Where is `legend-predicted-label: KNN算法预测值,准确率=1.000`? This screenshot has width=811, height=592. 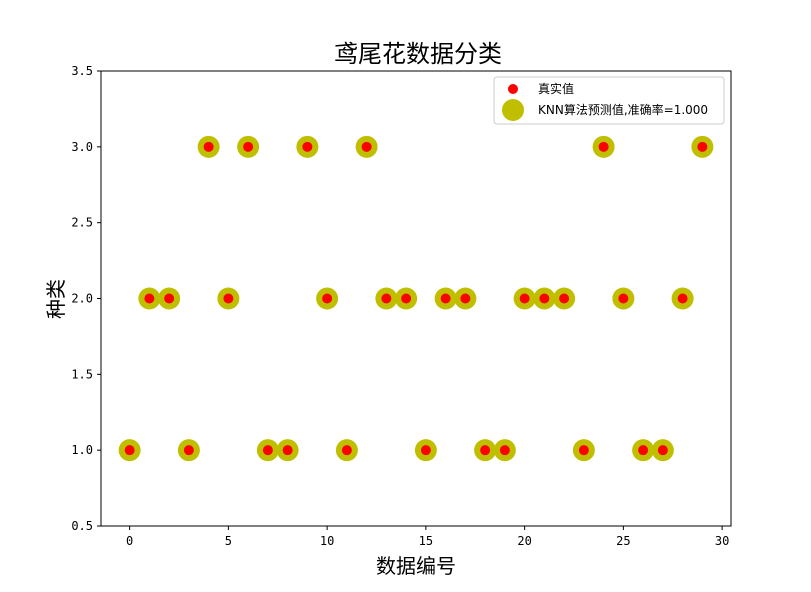
legend-predicted-label: KNN算法预测值,准确率=1.000 is located at coordinates (623, 109).